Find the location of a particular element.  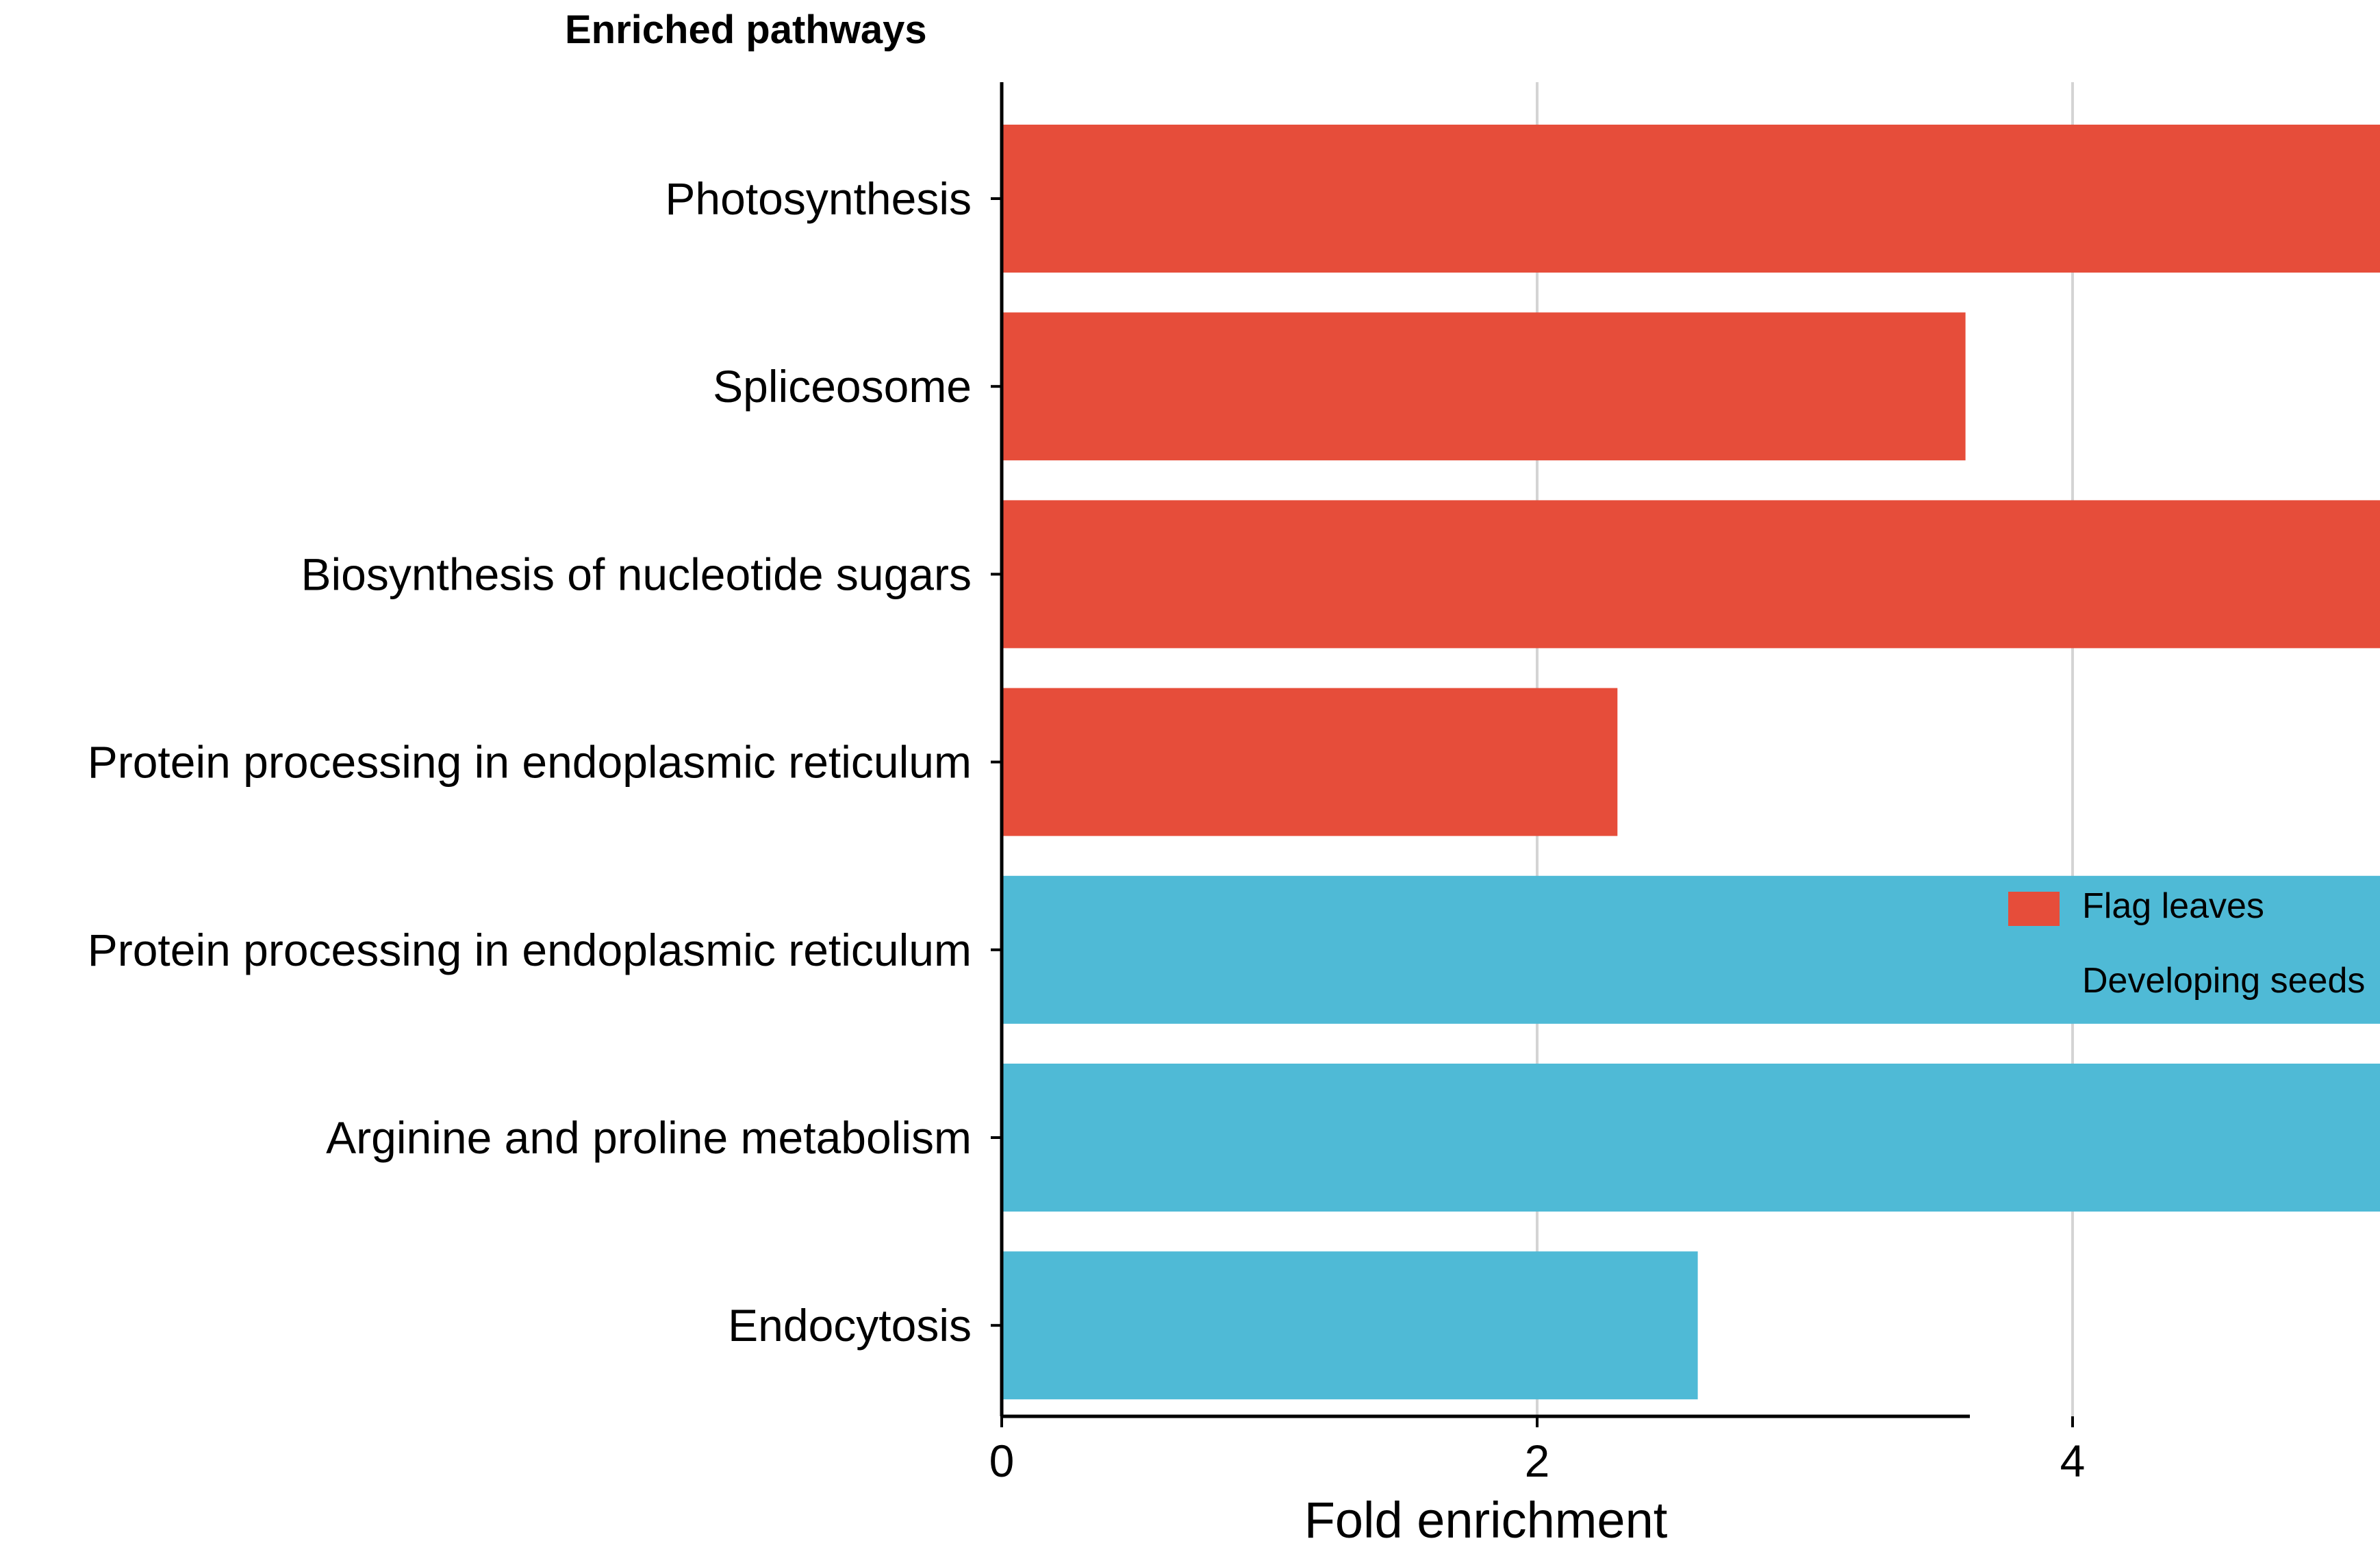

legend-label-developing-seeds: Developing seeds is located at coordinates (2223, 981).